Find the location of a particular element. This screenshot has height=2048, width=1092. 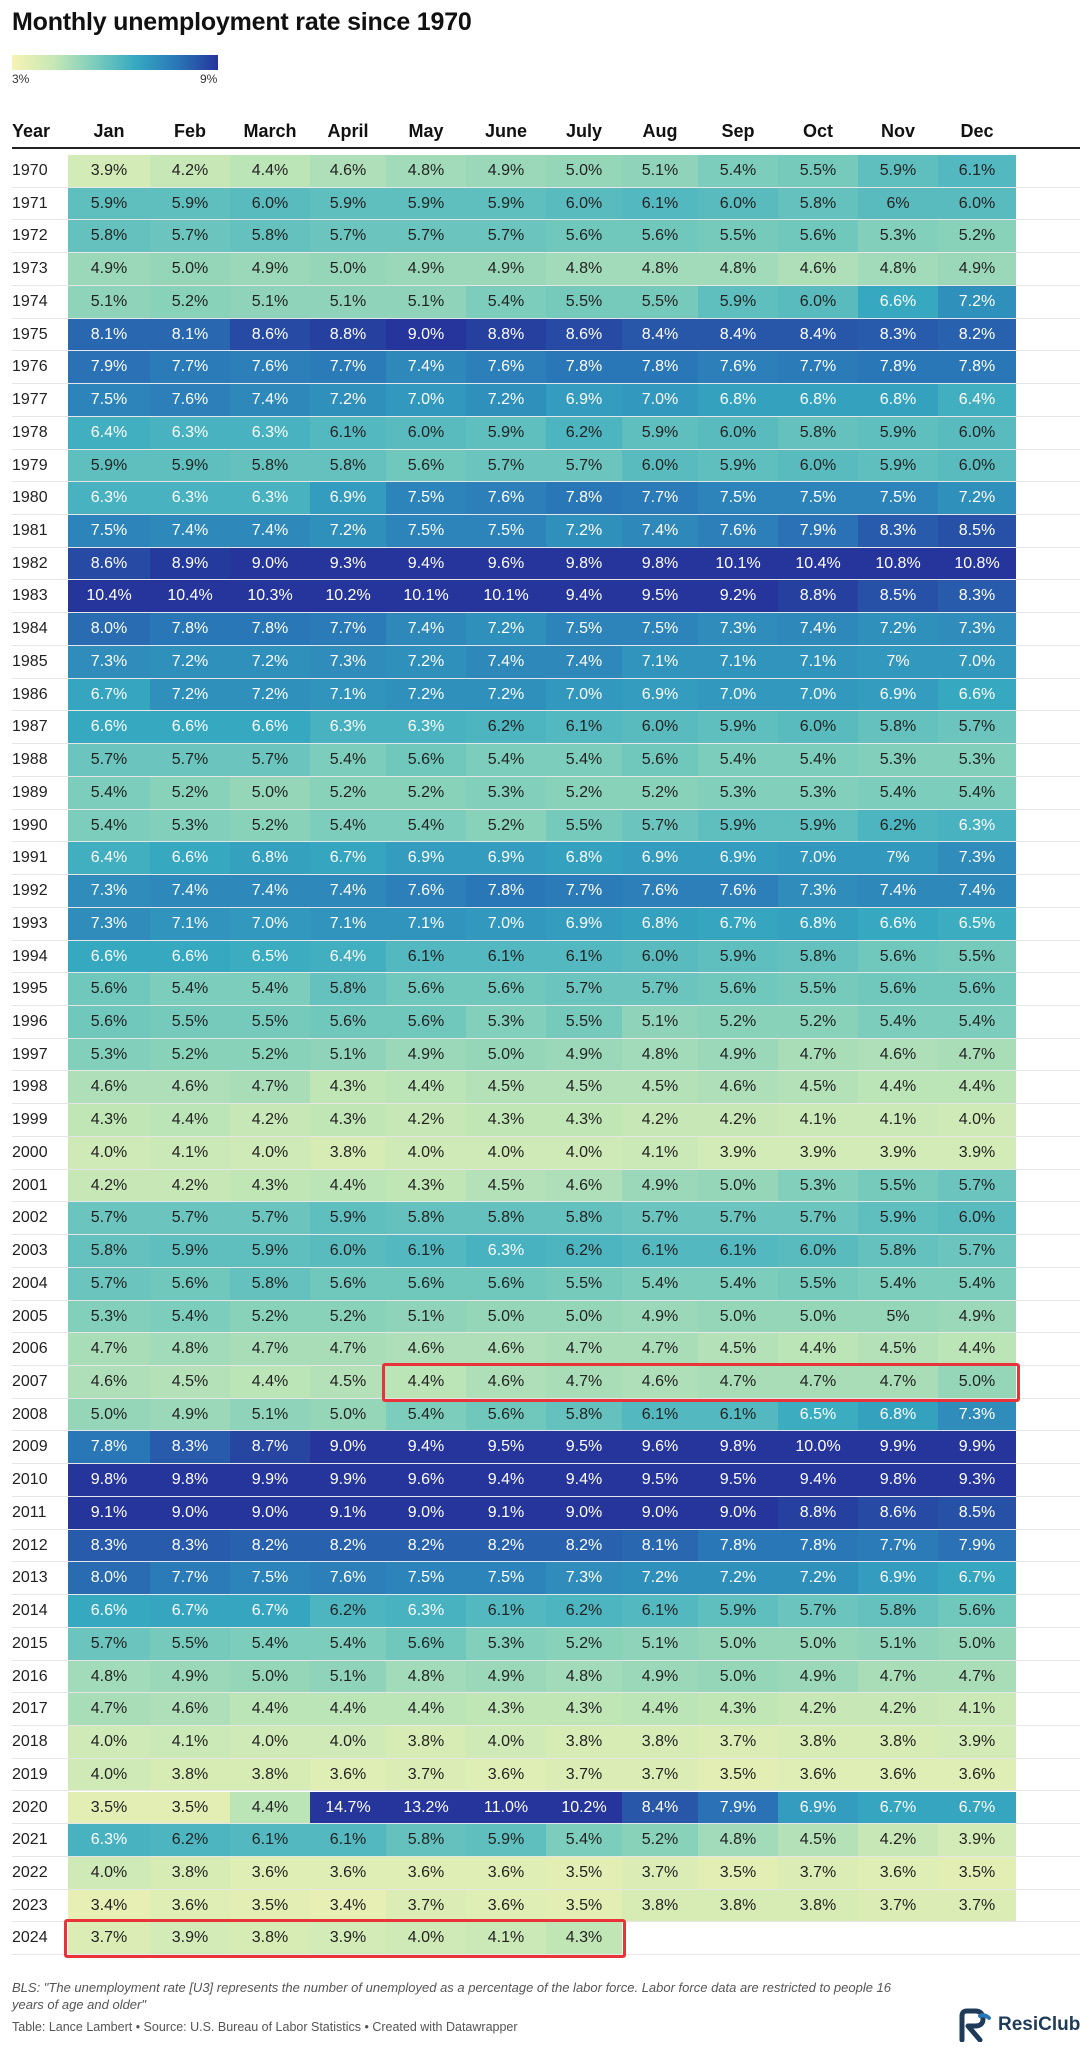

value-cell: 7% is located at coordinates (898, 661).